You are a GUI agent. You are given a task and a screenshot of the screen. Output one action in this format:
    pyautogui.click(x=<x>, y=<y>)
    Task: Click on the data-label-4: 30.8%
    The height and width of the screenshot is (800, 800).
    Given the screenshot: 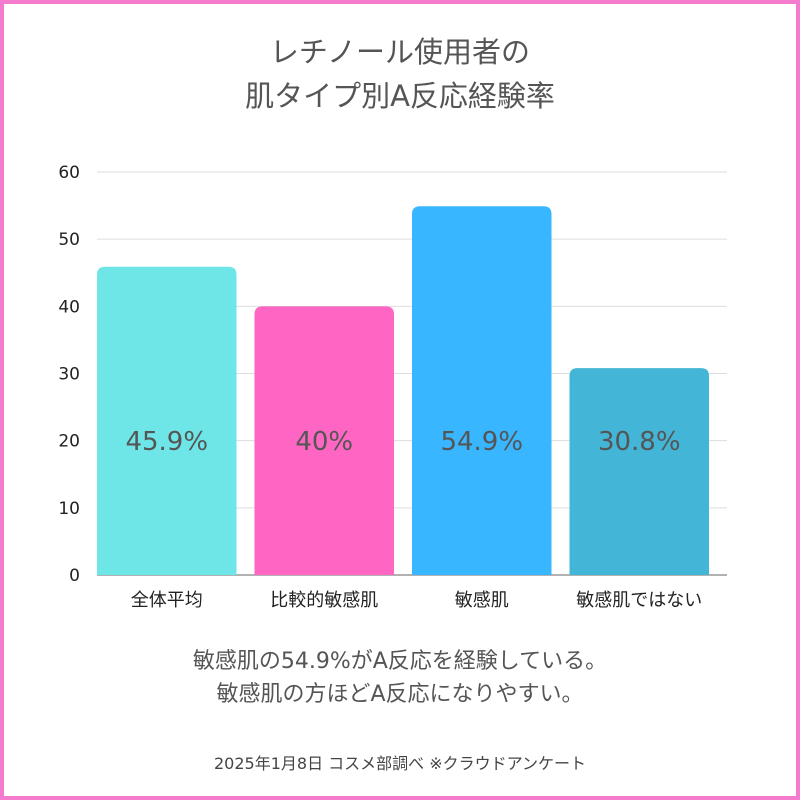 What is the action you would take?
    pyautogui.click(x=639, y=442)
    